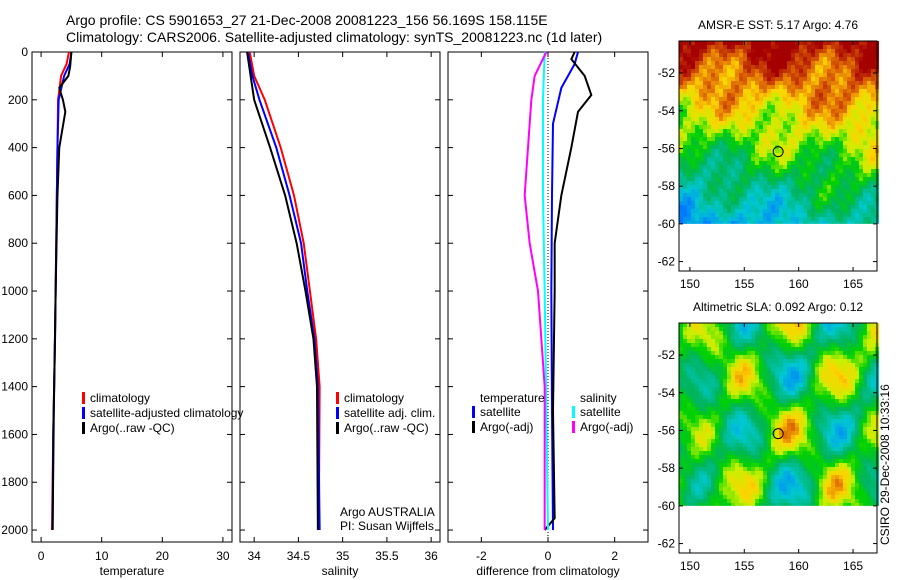  Describe the element at coordinates (14, 387) in the screenshot. I see `y-tick-label: 1400` at that location.